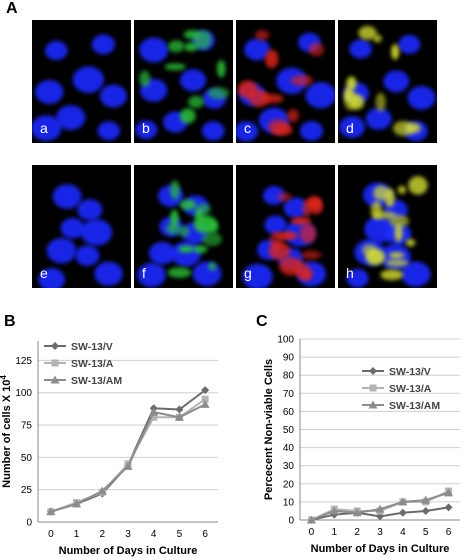 This screenshot has height=557, width=474. Describe the element at coordinates (289, 376) in the screenshot. I see `y-tick-label: 80` at that location.